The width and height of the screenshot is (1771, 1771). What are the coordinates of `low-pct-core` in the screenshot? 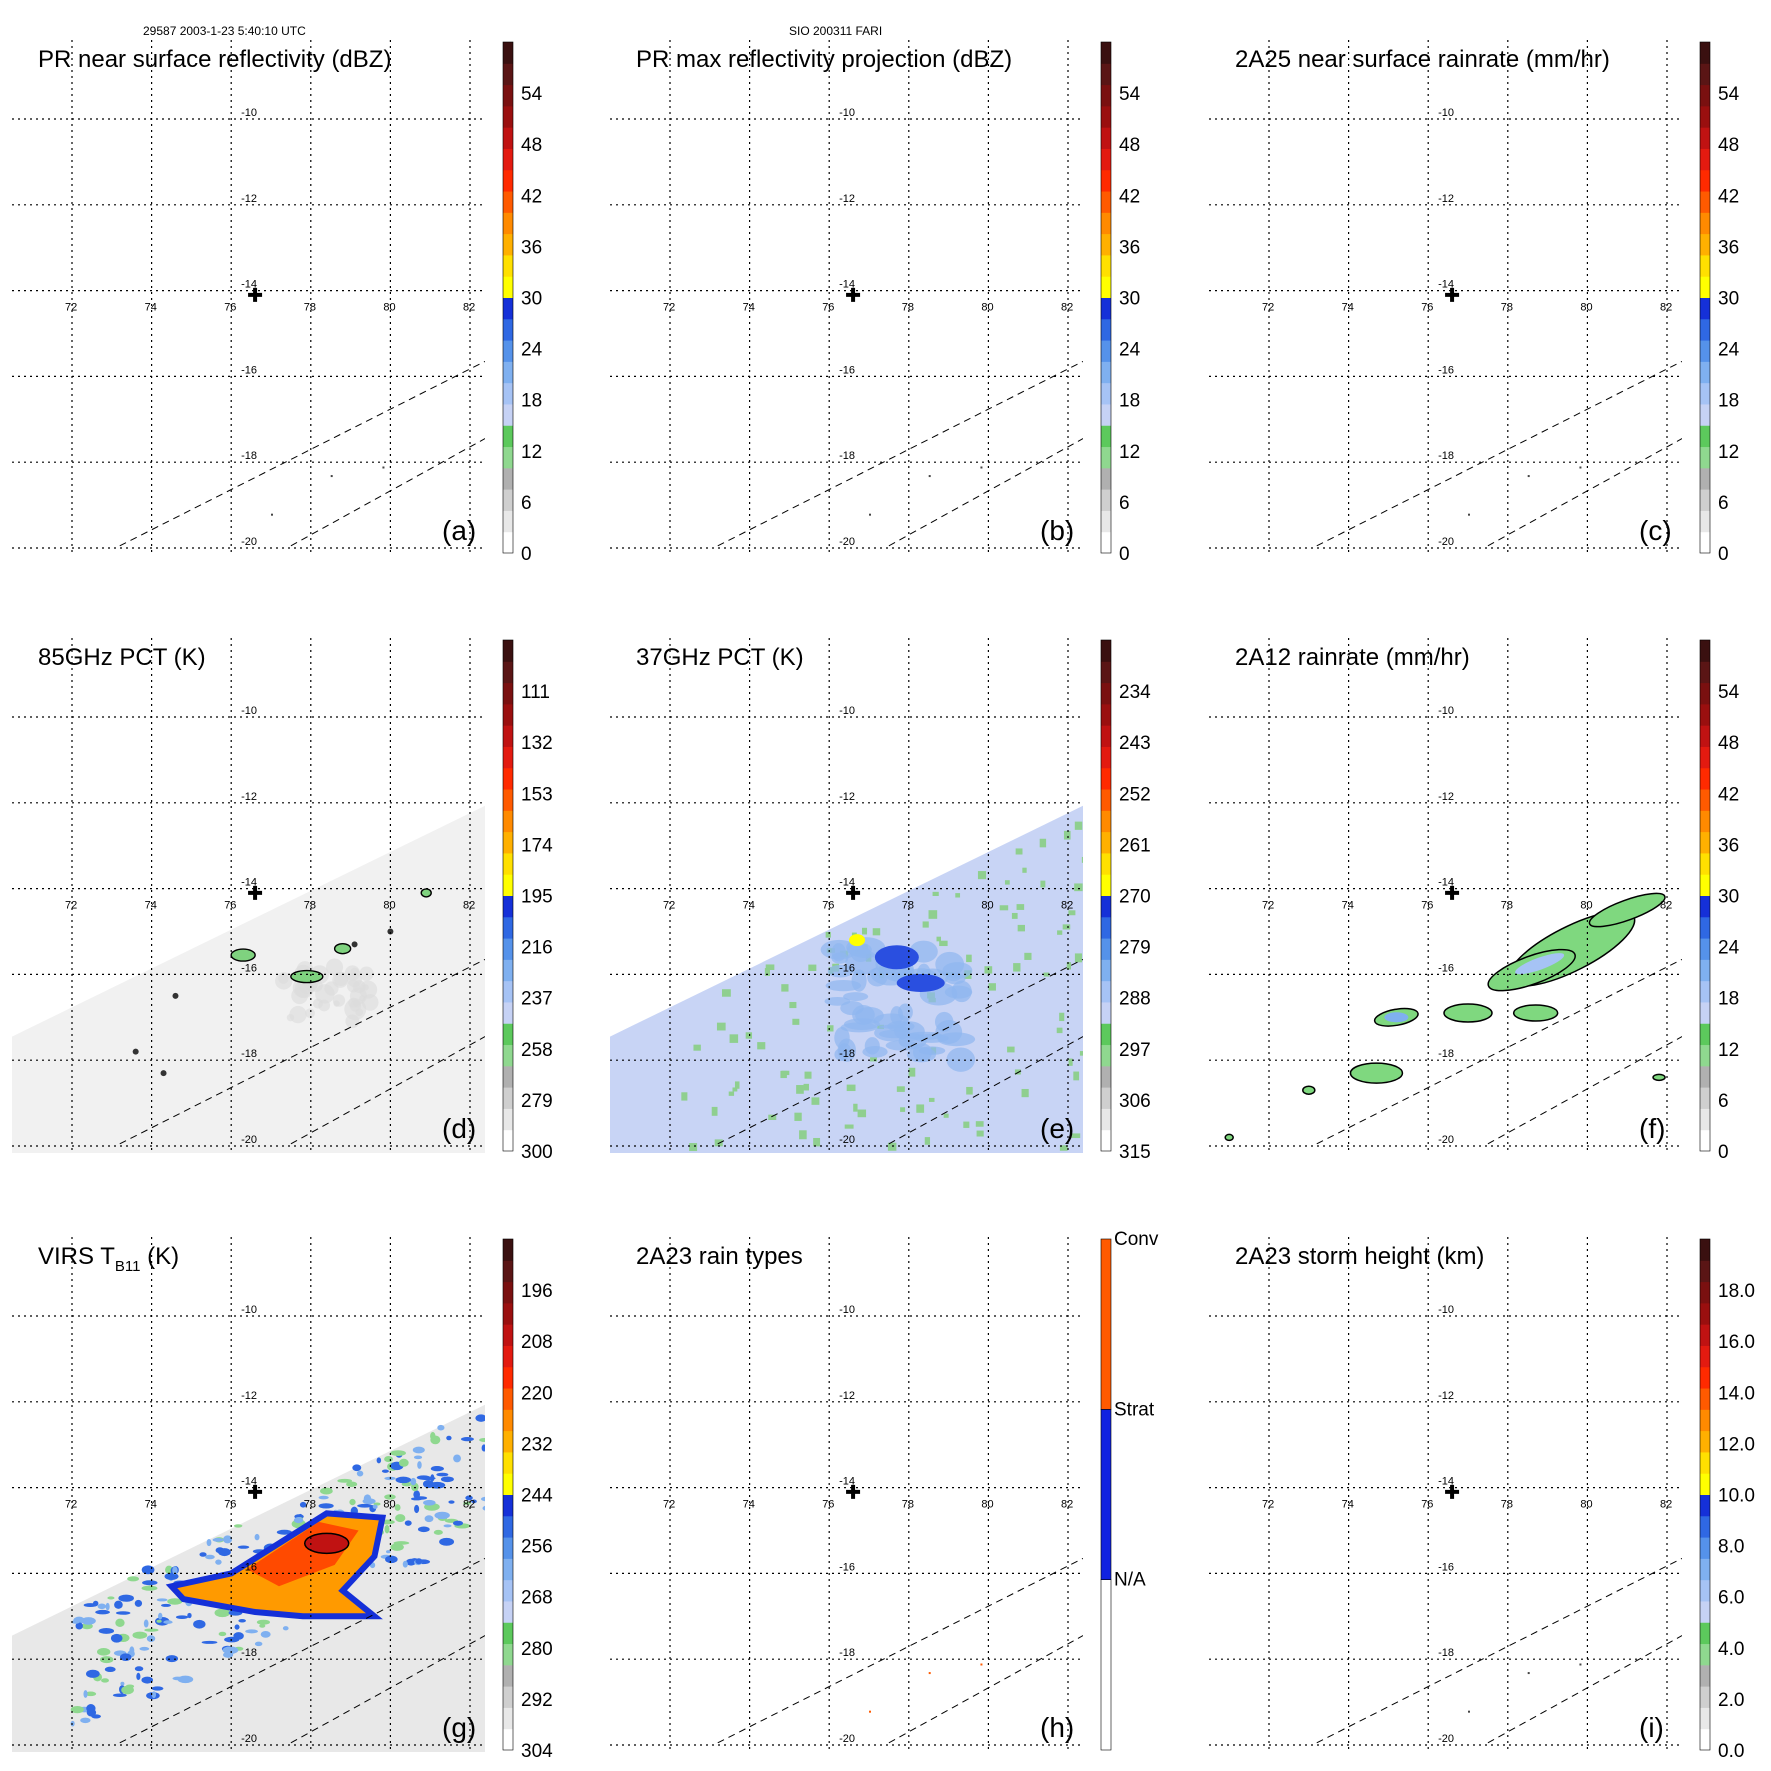 It's located at (920, 982).